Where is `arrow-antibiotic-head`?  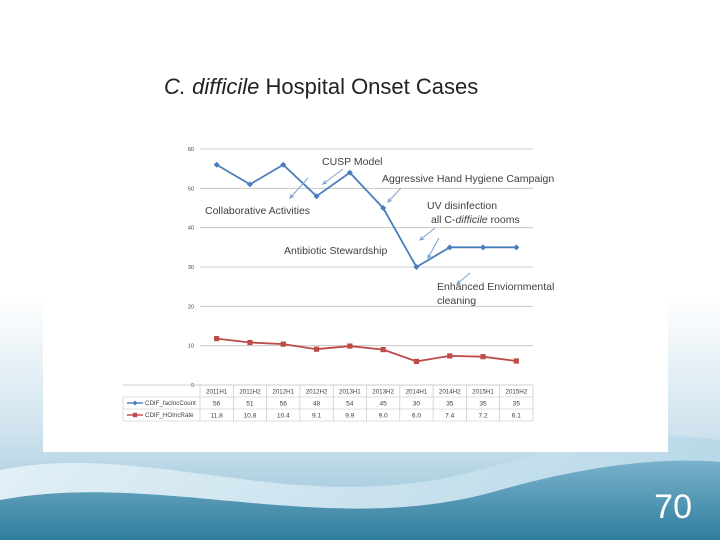
arrow-antibiotic-head is located at coordinates (429, 256).